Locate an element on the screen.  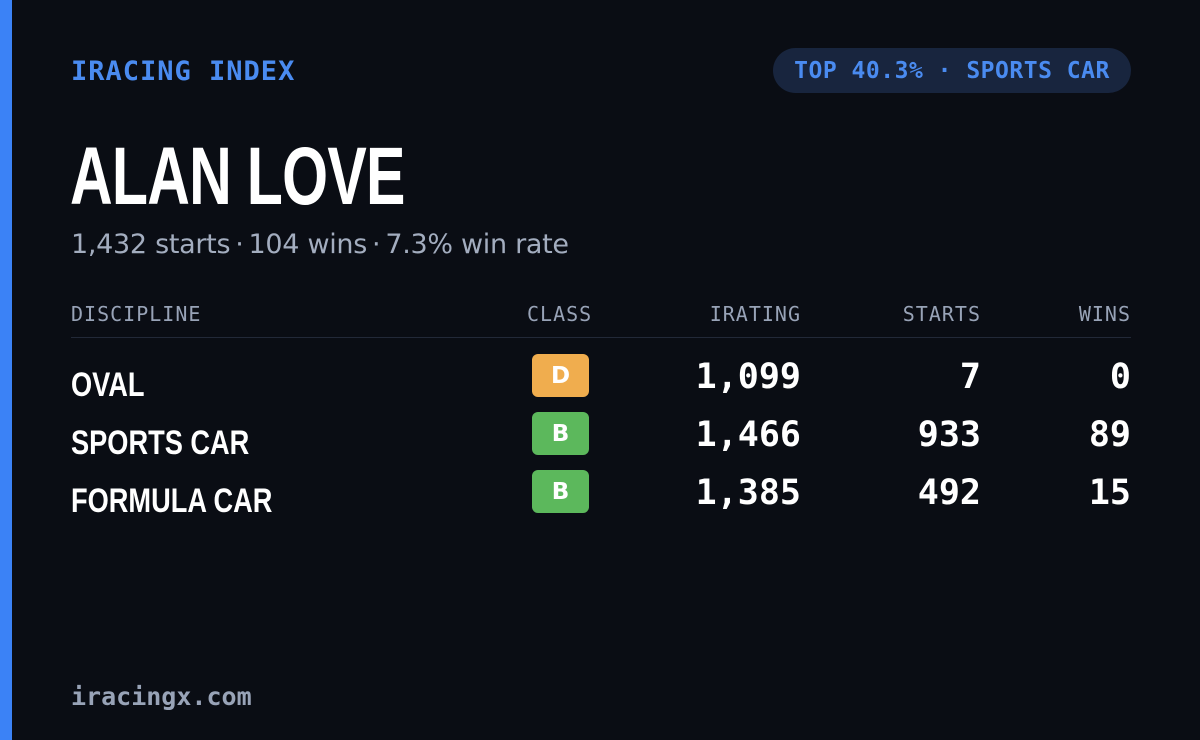
footer-domain: iracingx.com is located at coordinates (161, 696).